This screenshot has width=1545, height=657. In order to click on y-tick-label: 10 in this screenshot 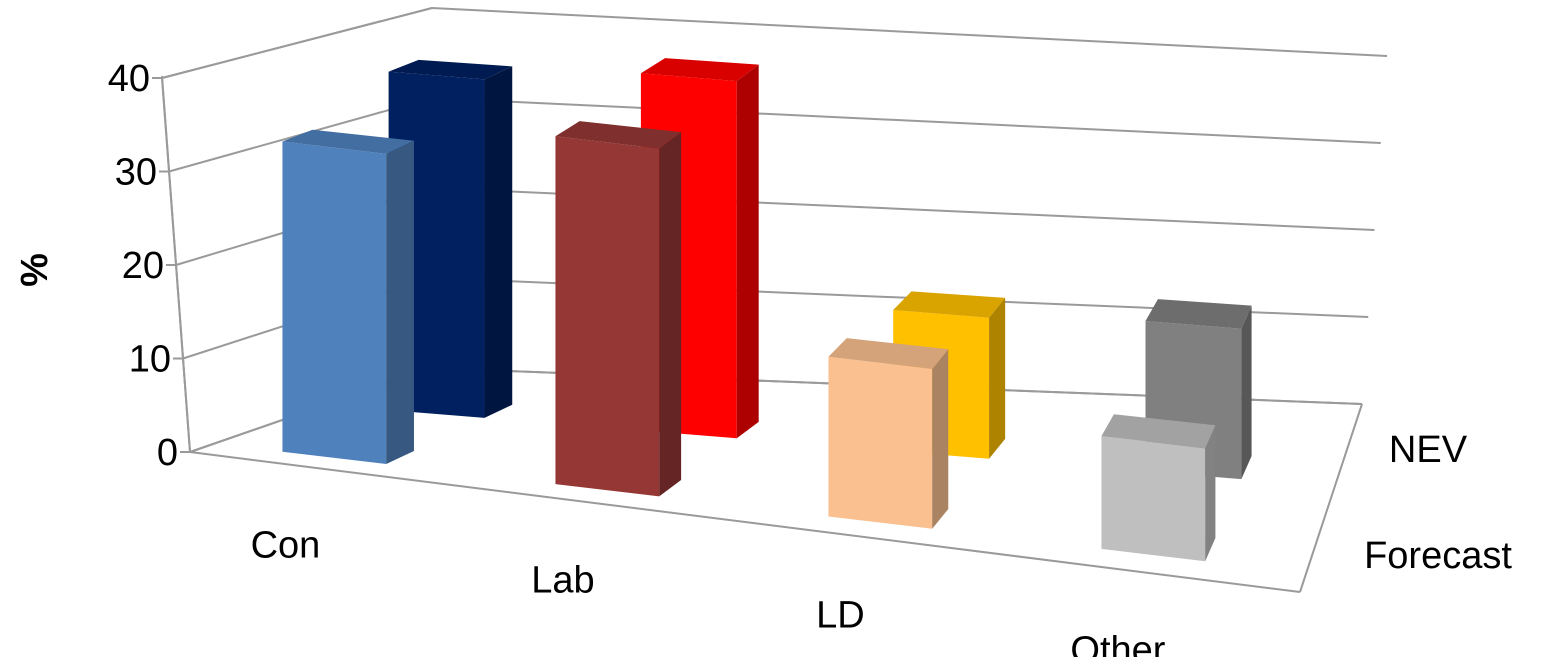, I will do `click(150, 360)`.